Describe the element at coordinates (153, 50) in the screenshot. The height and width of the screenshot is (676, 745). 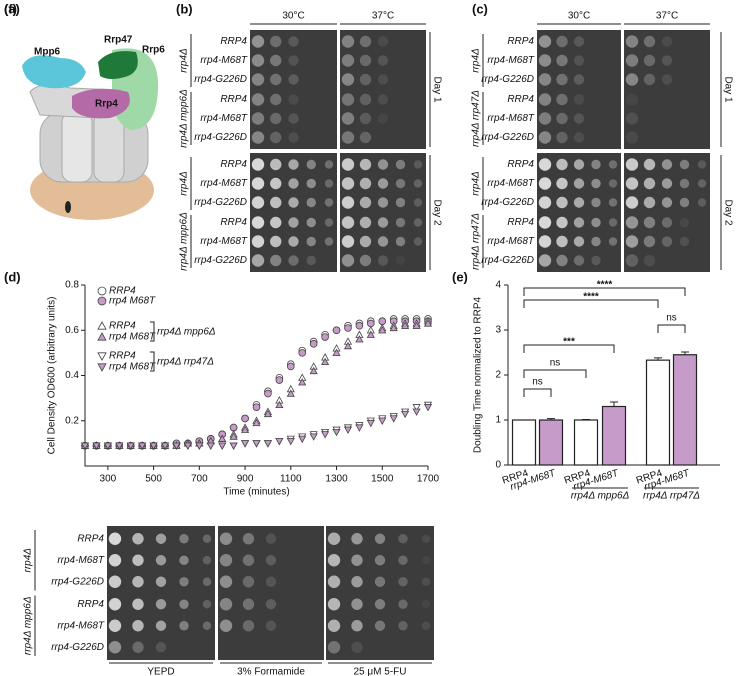
I see `protein-label: Rrp6` at that location.